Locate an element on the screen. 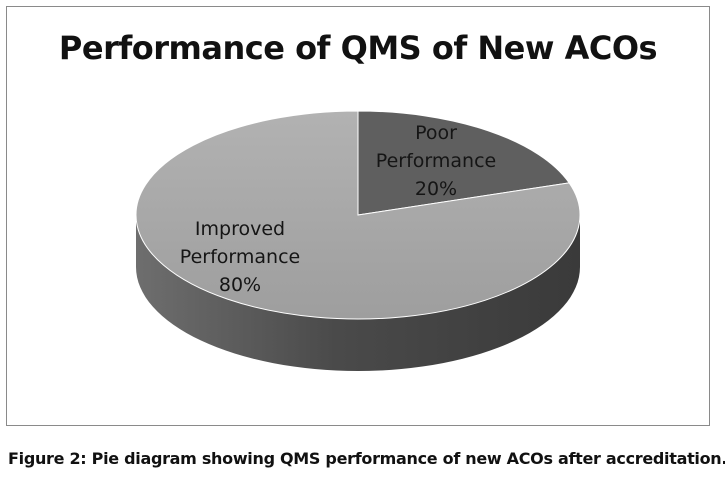  slice-label-poor-performance: Poor Performance 20% is located at coordinates (436, 161).